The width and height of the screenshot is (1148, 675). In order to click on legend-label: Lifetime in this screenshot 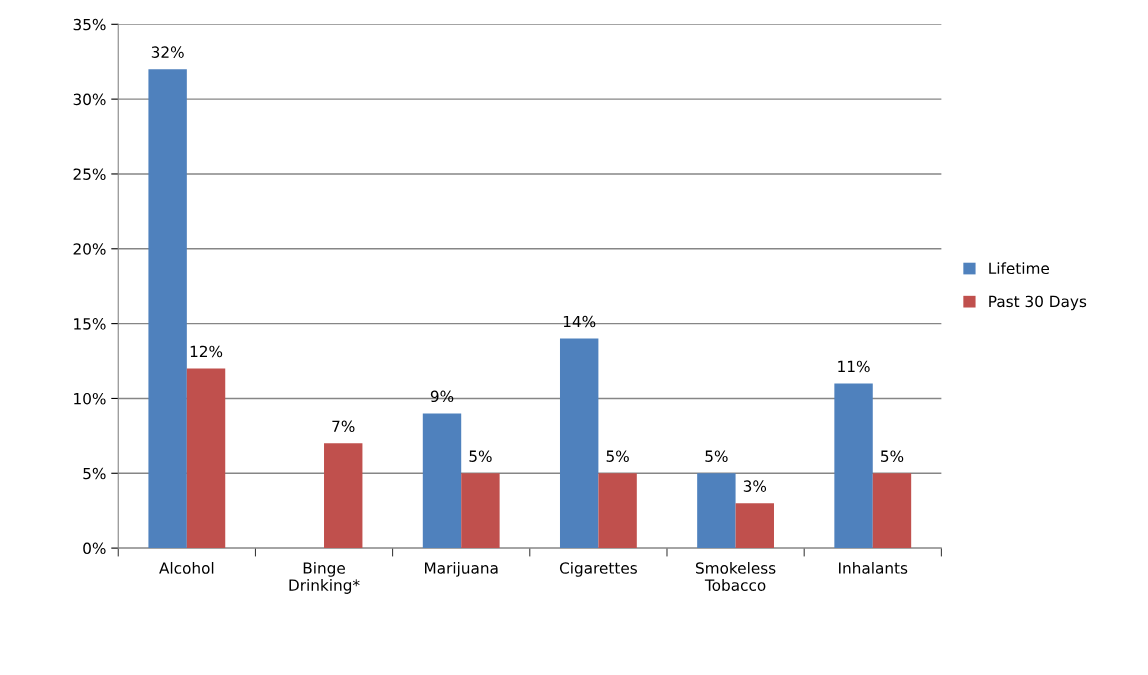, I will do `click(1019, 268)`.